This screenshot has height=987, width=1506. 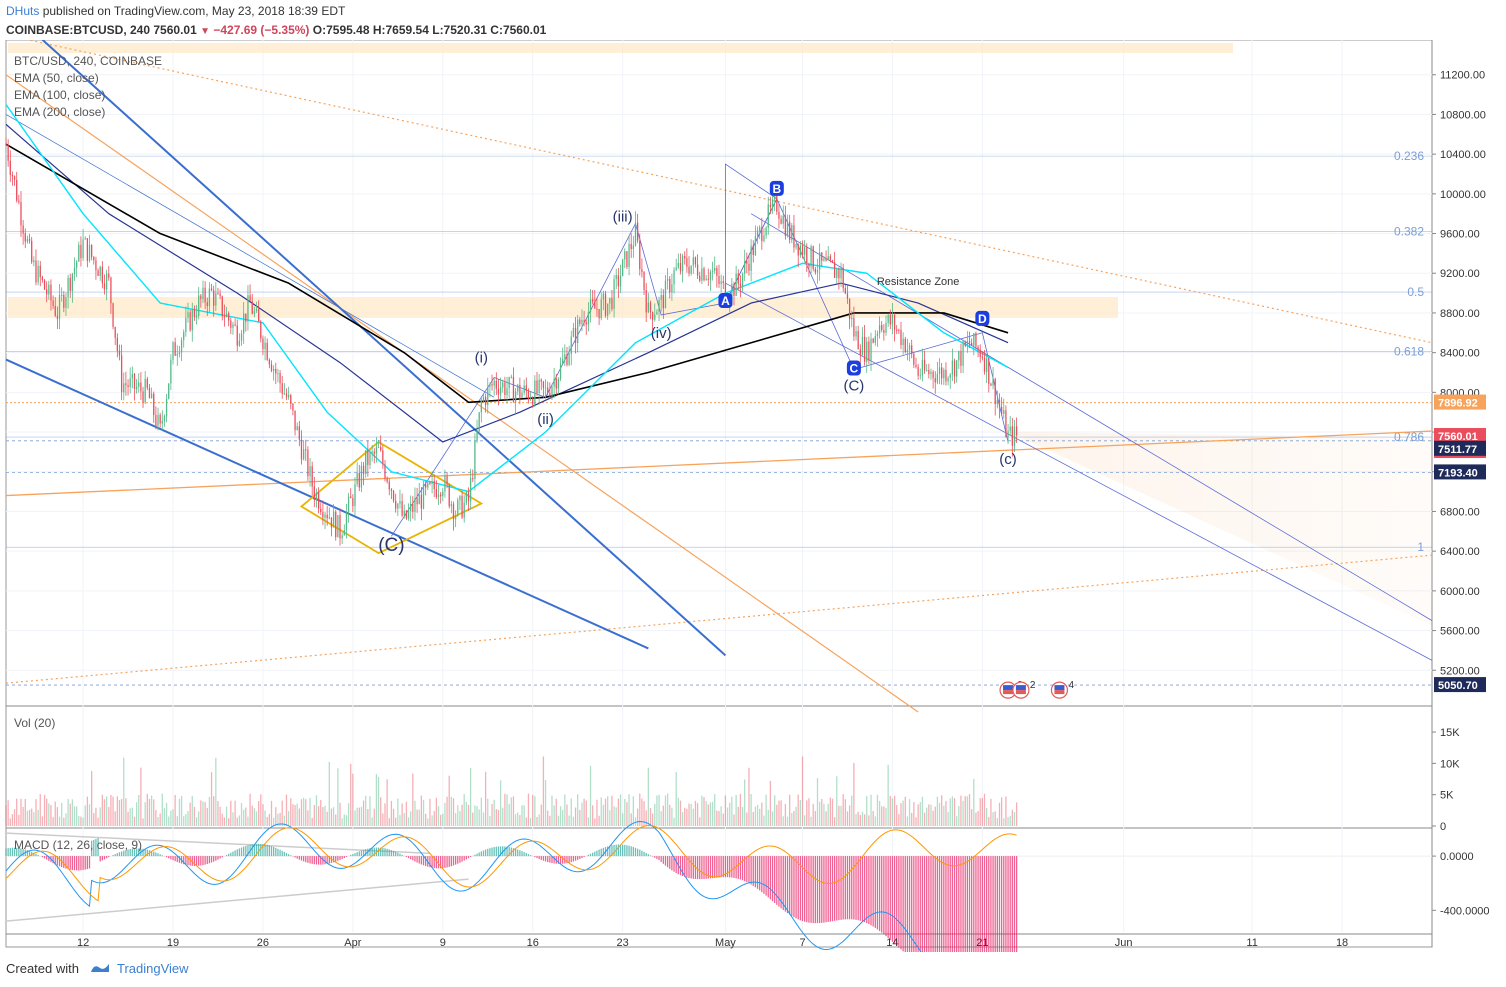 What do you see at coordinates (1465, 911) in the screenshot?
I see `macd-tick-label: -400.0000` at bounding box center [1465, 911].